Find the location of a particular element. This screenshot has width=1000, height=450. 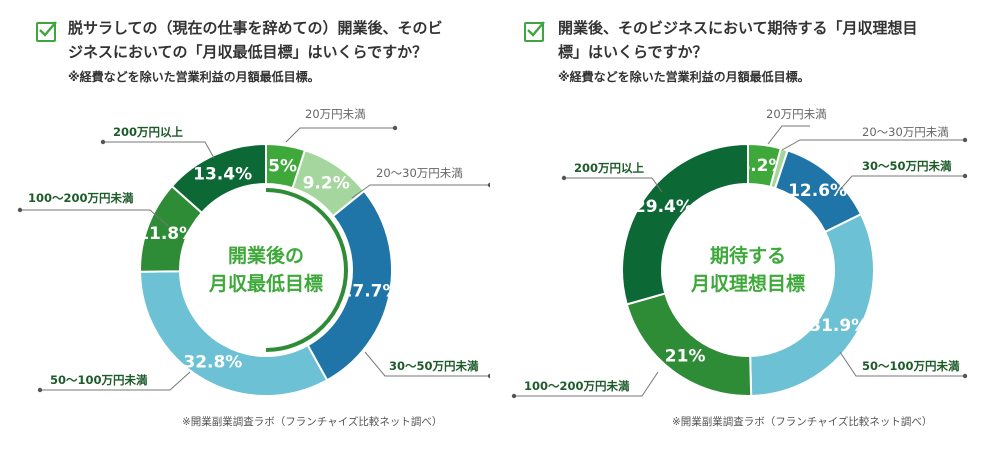

slice-value-label: 13.4% is located at coordinates (222, 174).